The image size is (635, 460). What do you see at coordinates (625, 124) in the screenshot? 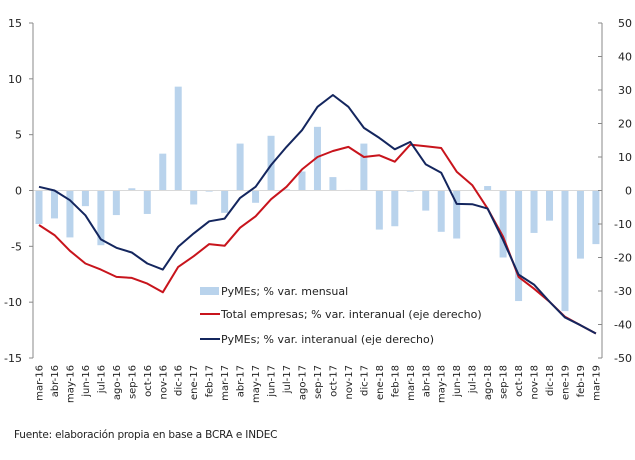
I see `right-tick-label: 20` at bounding box center [625, 124].